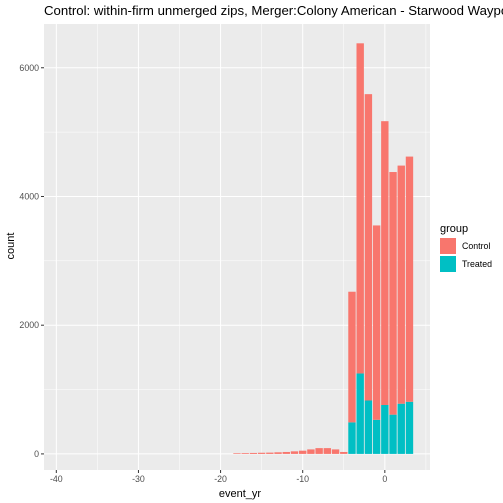 The width and height of the screenshot is (503, 503). I want to click on legend: group Control Treated, so click(466, 247).